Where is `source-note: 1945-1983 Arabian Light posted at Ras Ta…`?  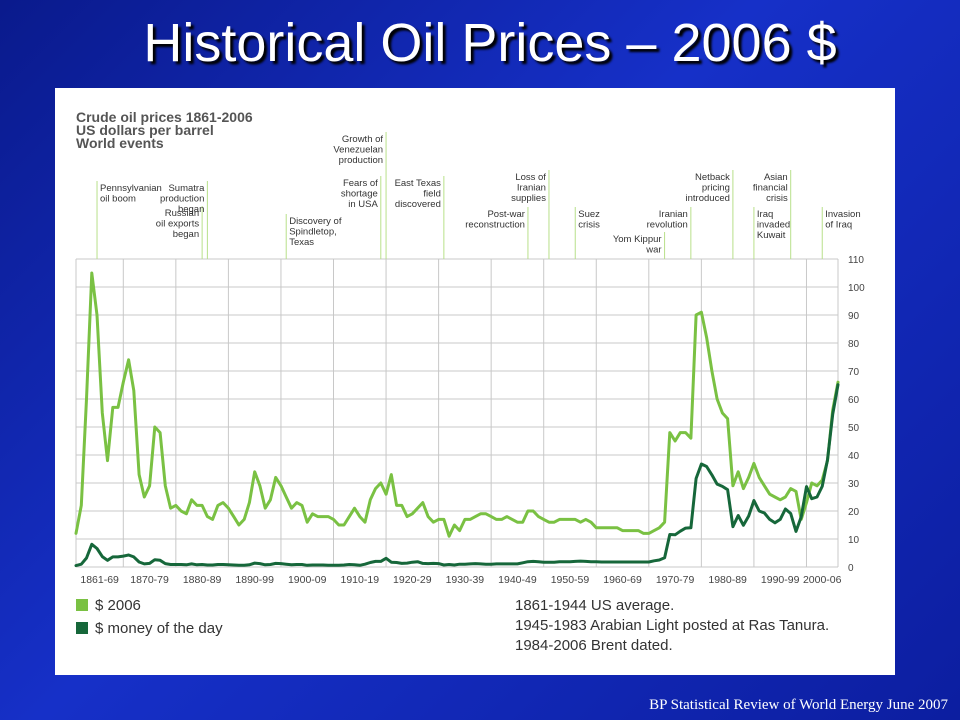
source-note: 1945-1983 Arabian Light posted at Ras Ta… is located at coordinates (672, 625).